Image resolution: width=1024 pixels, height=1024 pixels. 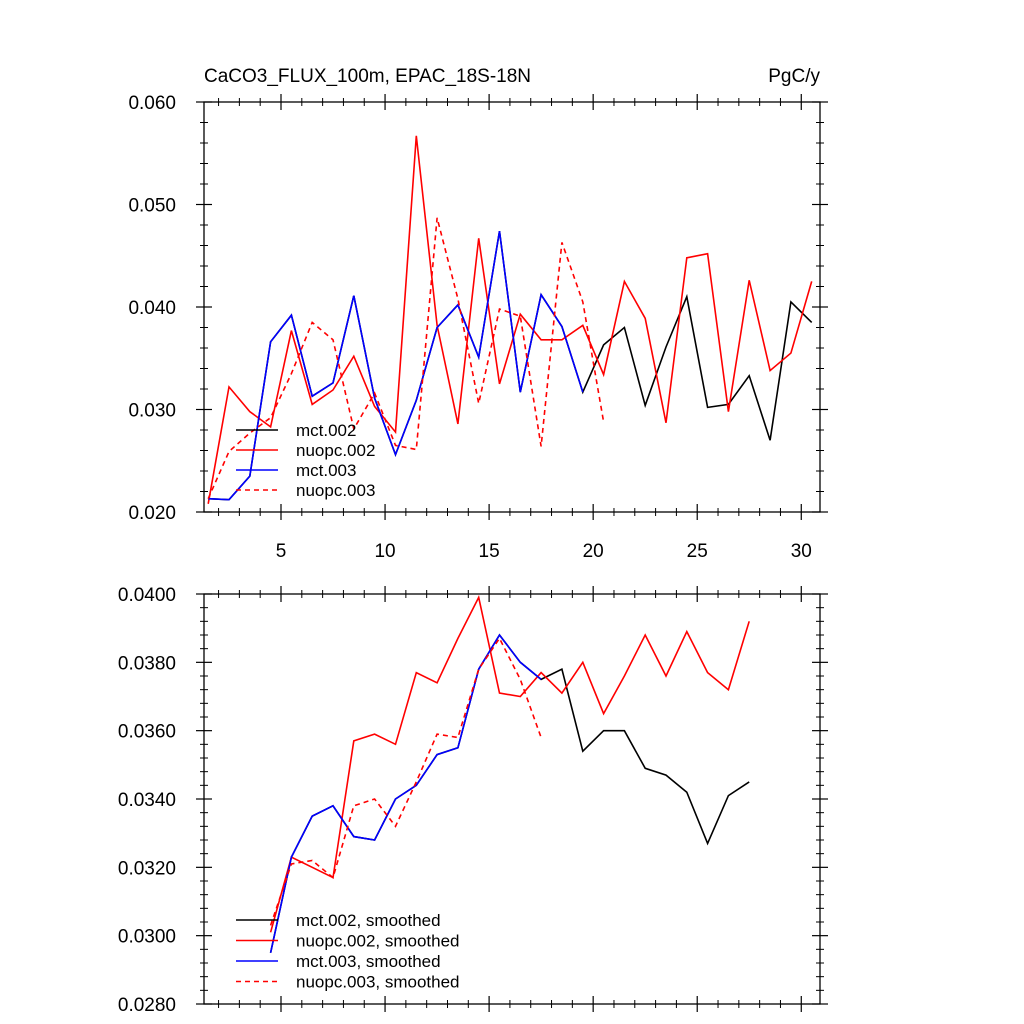 What do you see at coordinates (147, 663) in the screenshot?
I see `y-tick-label: 0.0380` at bounding box center [147, 663].